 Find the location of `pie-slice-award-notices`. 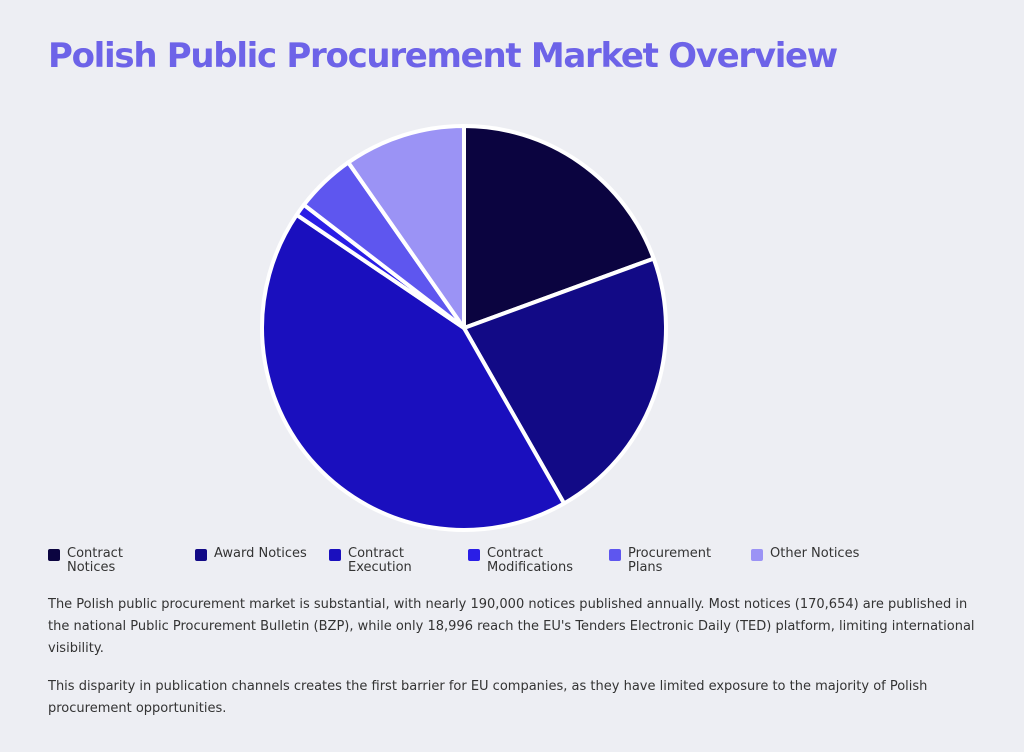

pie-slice-award-notices is located at coordinates (565, 381).